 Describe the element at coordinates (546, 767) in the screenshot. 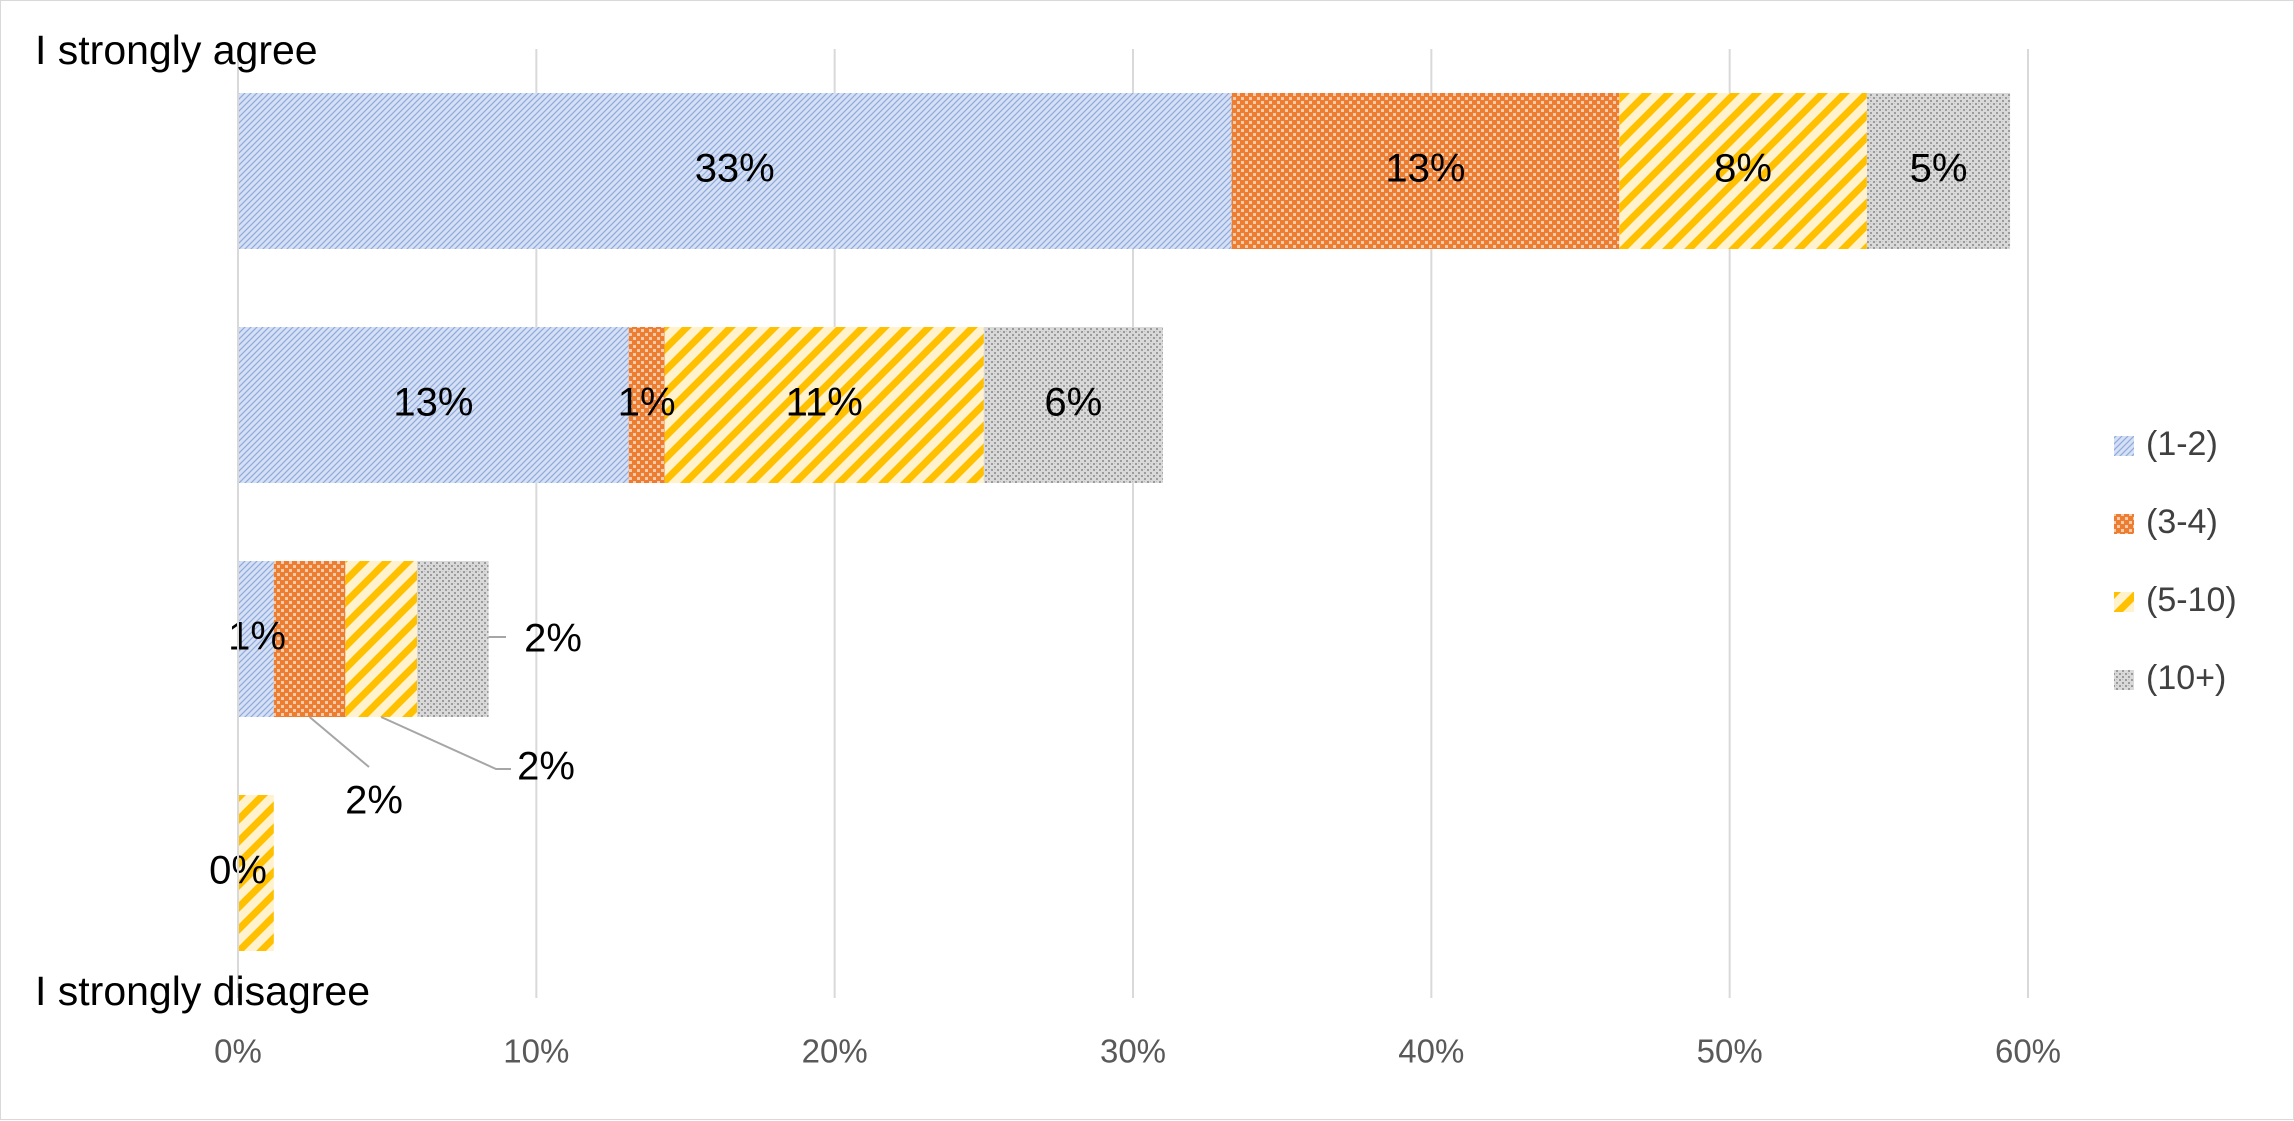

I see `data-label-2-2: 2%` at that location.